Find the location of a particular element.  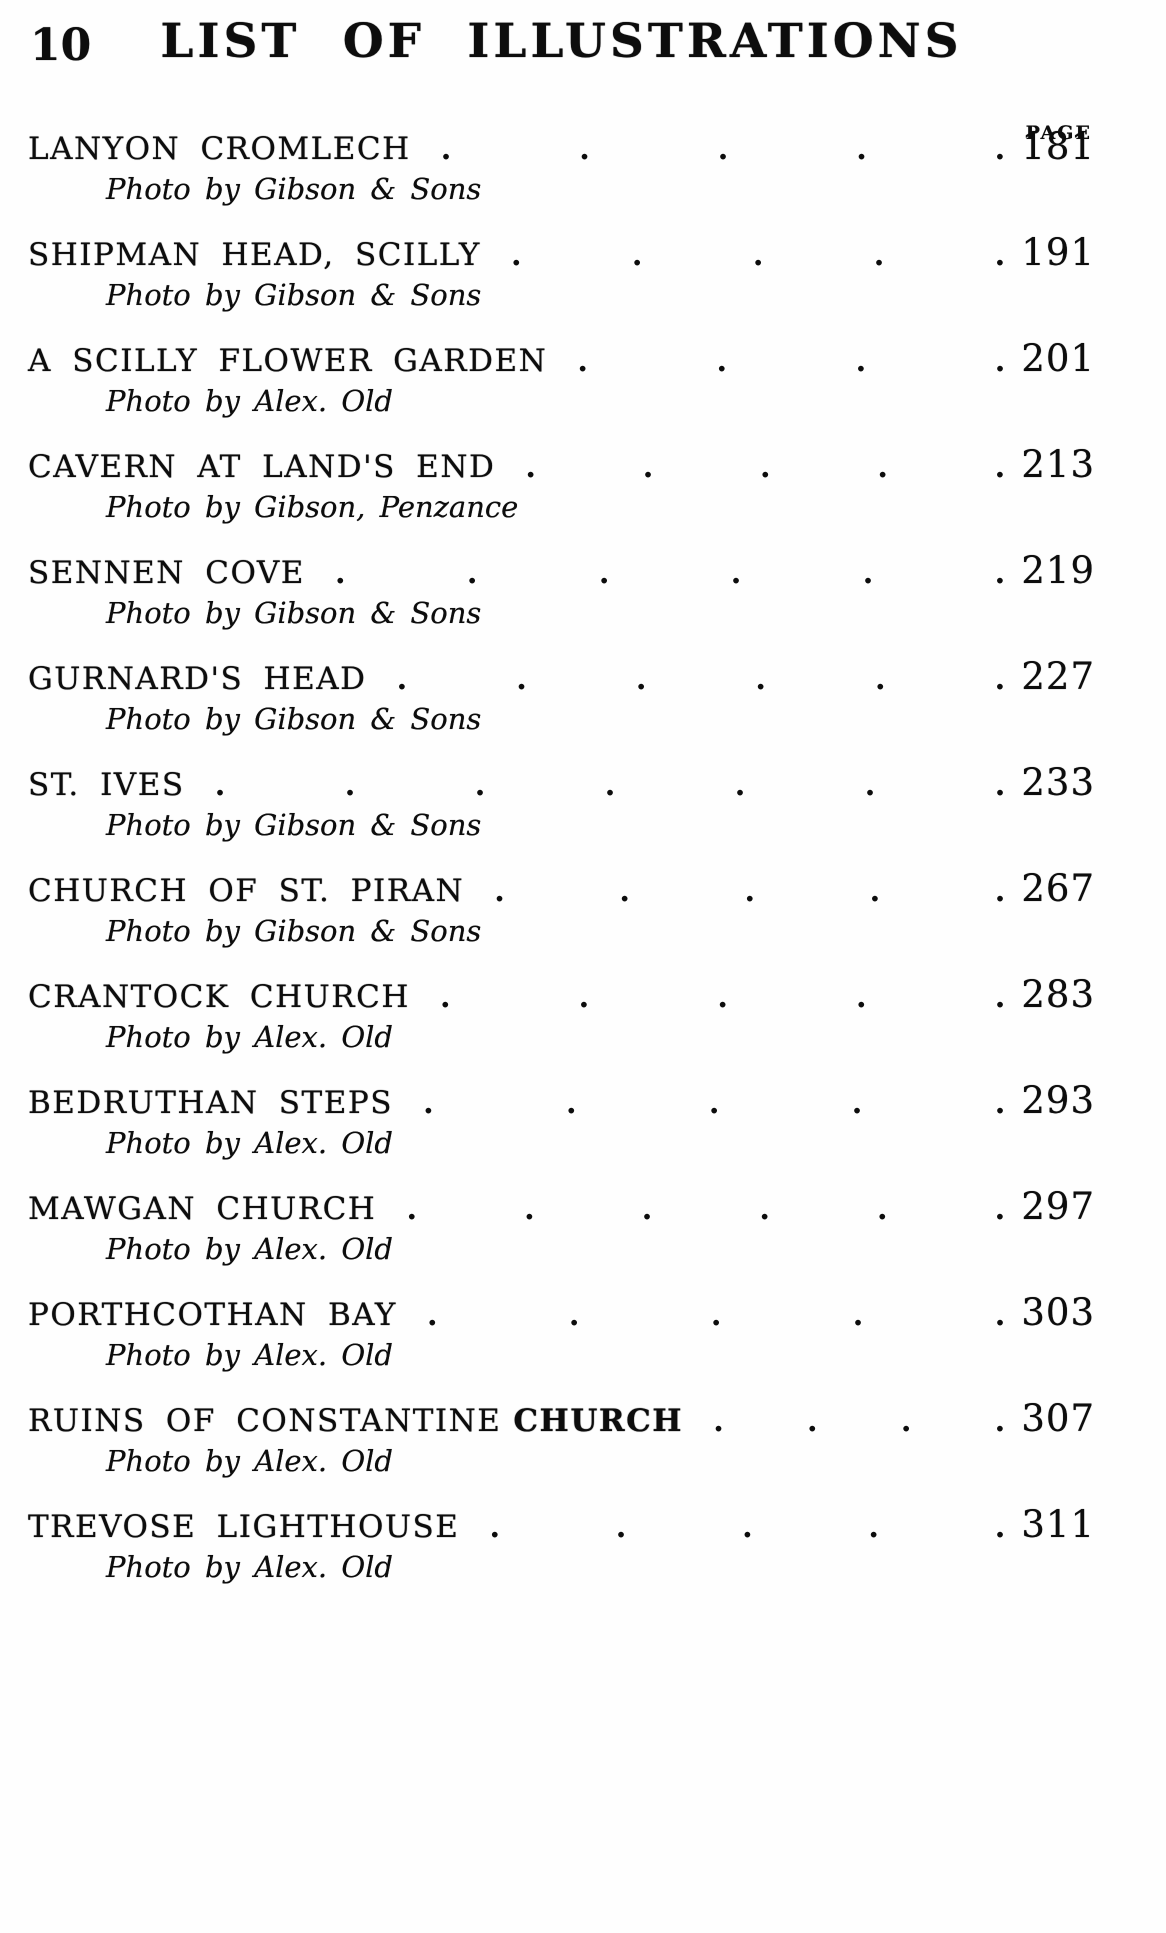

illustration-title-text: CRANTOCK CHURCH is located at coordinates (219, 997).